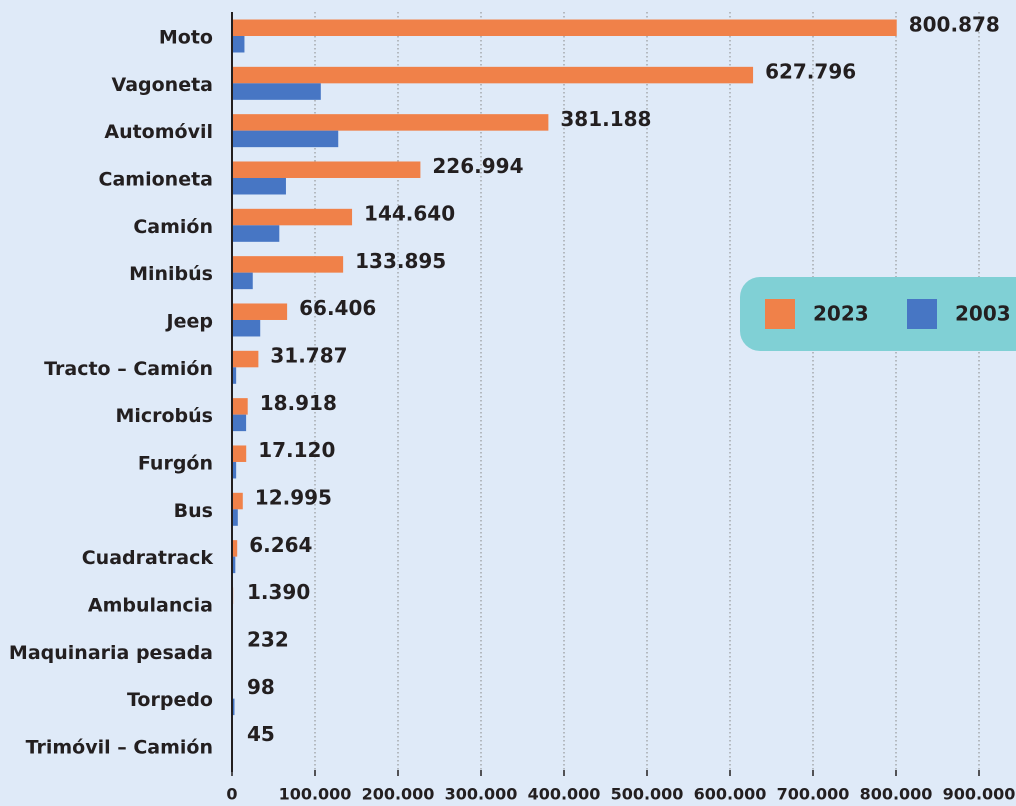  I want to click on value-label: 66.406, so click(337, 308).